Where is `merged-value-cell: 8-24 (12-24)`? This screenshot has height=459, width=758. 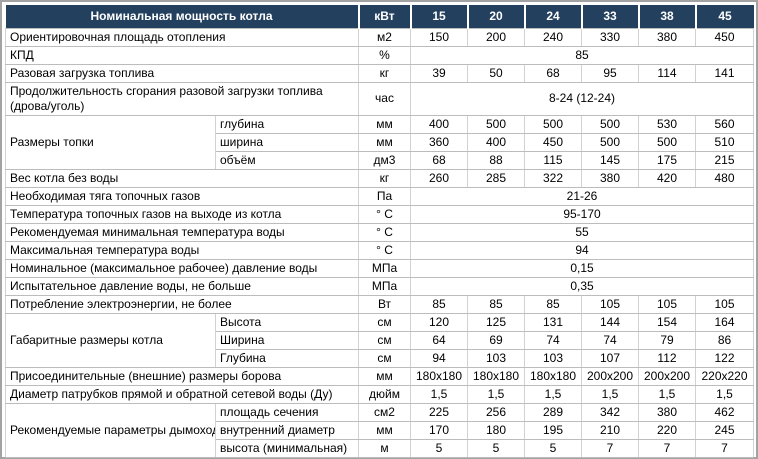 merged-value-cell: 8-24 (12-24) is located at coordinates (582, 98).